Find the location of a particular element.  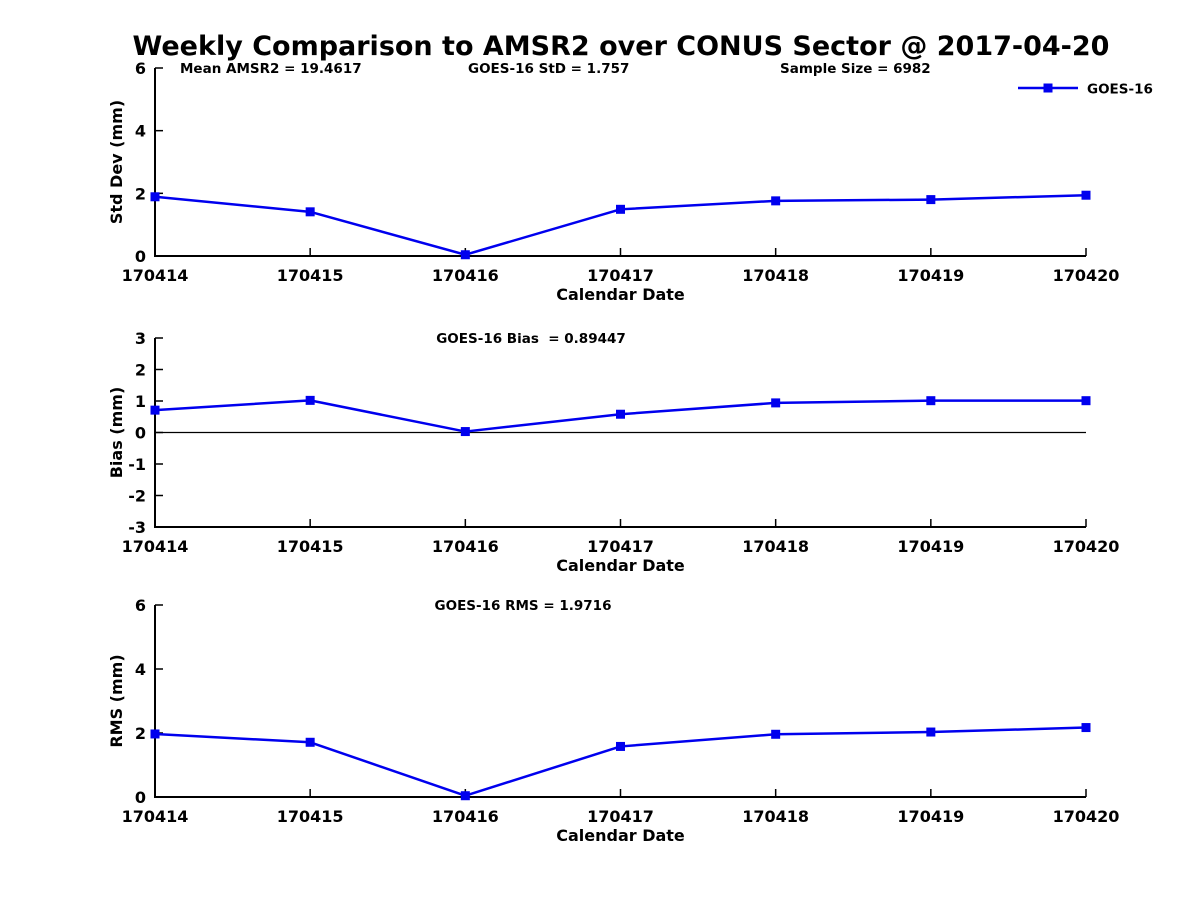

y-tick-label: -3 is located at coordinates (137, 527).